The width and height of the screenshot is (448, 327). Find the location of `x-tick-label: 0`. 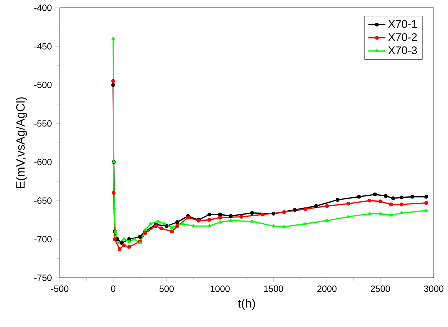

x-tick-label: 0 is located at coordinates (113, 289).